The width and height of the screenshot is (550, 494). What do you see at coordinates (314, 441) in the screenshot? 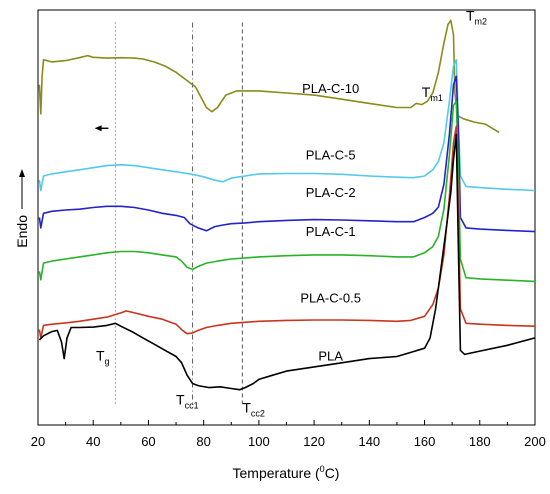
I see `x-tick-label-120: 120` at bounding box center [314, 441].